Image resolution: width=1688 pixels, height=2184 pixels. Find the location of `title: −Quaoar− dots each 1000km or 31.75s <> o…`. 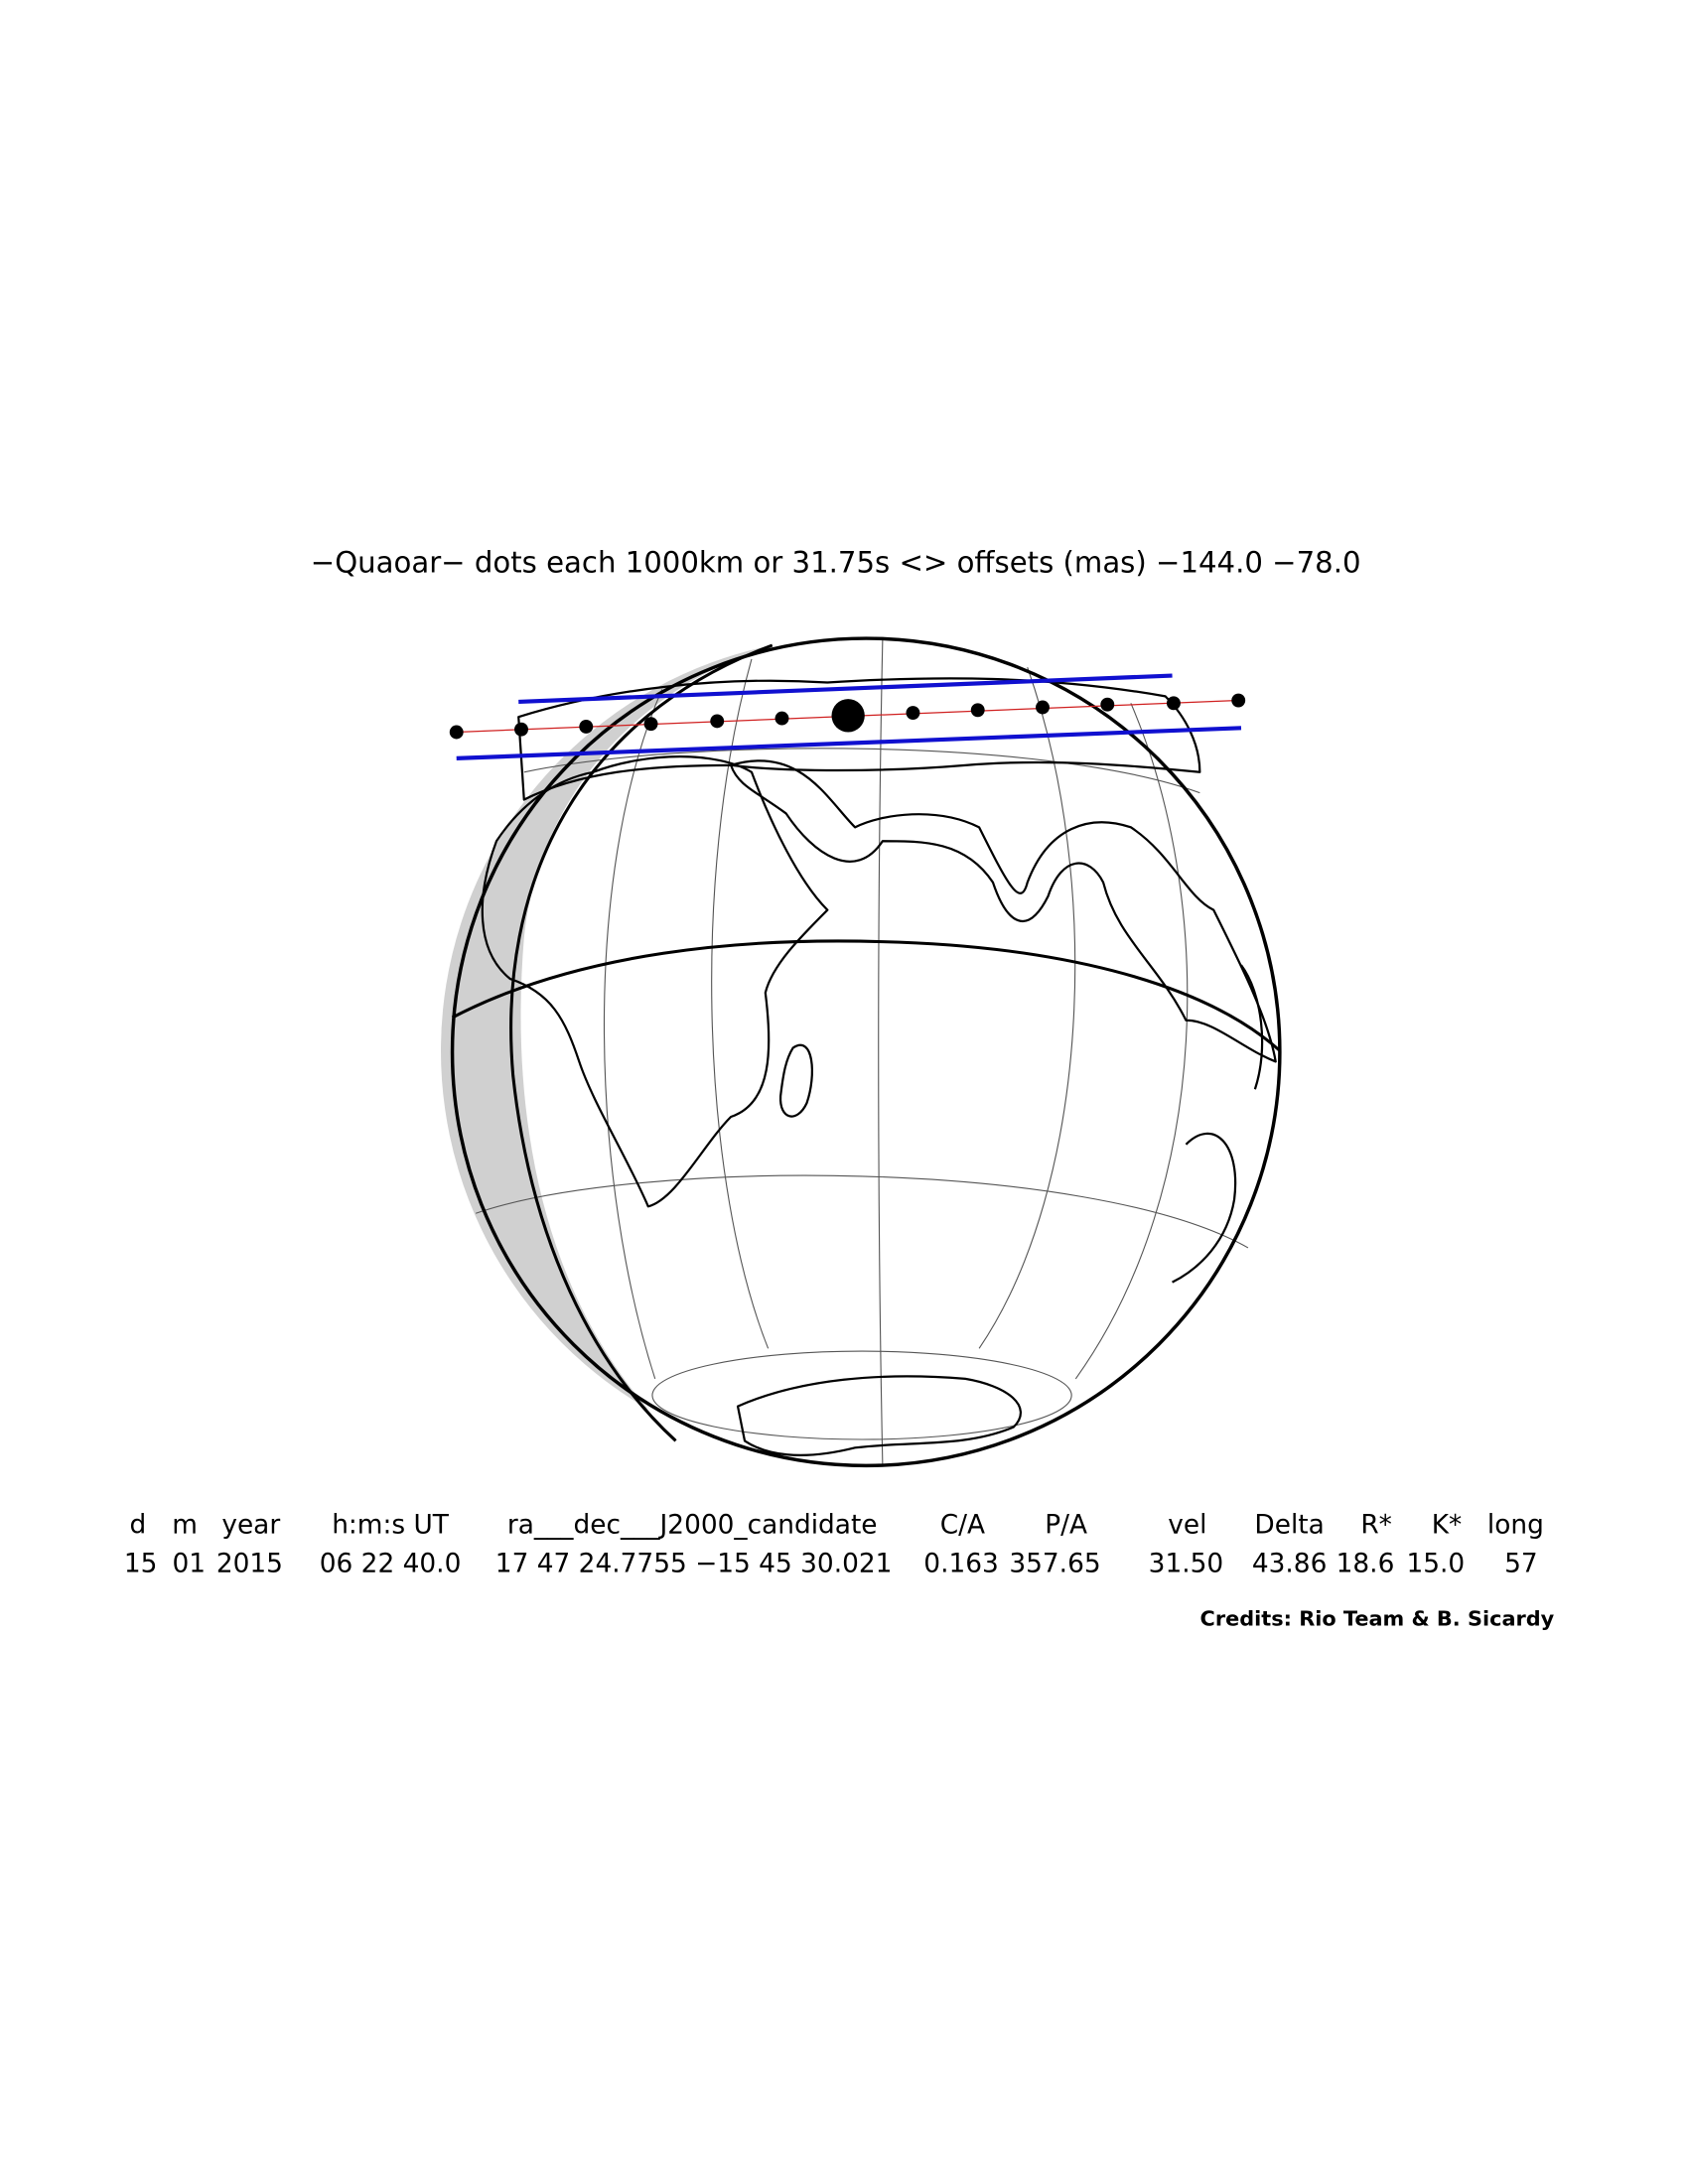

title: −Quaoar− dots each 1000km or 31.75s <> o… is located at coordinates (836, 562).